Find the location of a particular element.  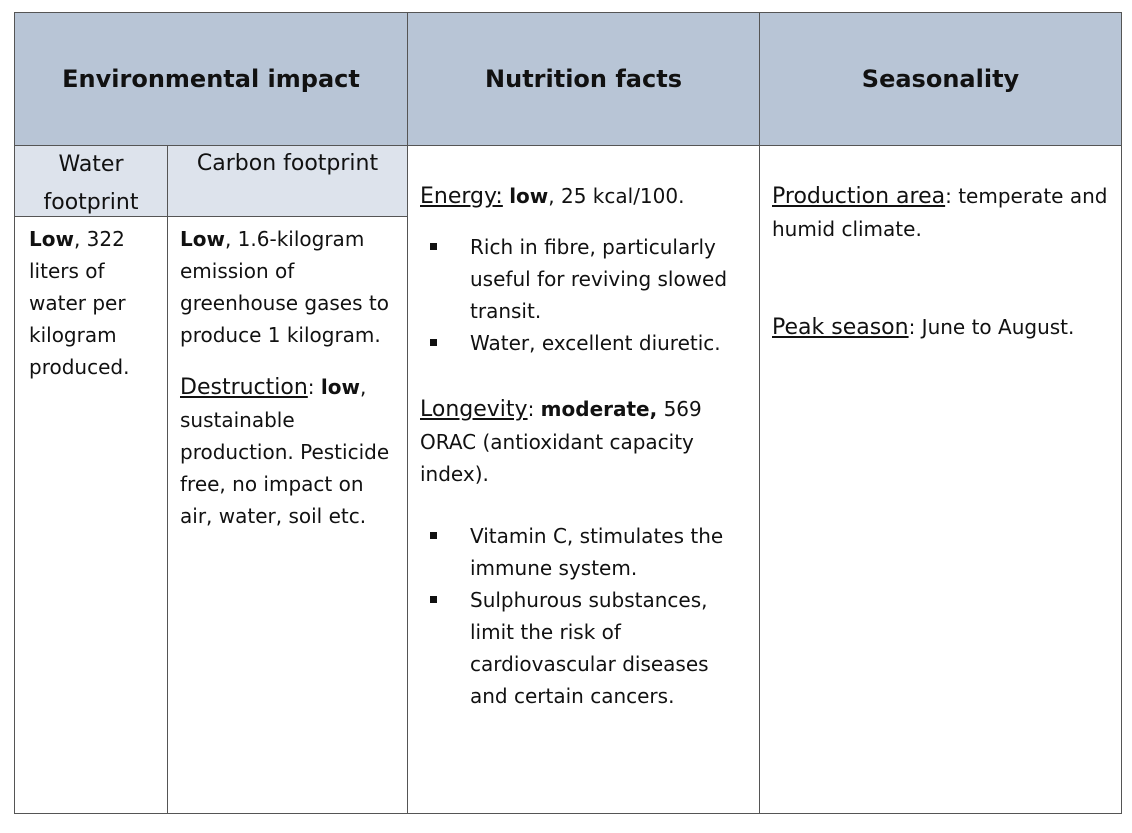

header-environmental-label: Environmental impact is located at coordinates (211, 79).